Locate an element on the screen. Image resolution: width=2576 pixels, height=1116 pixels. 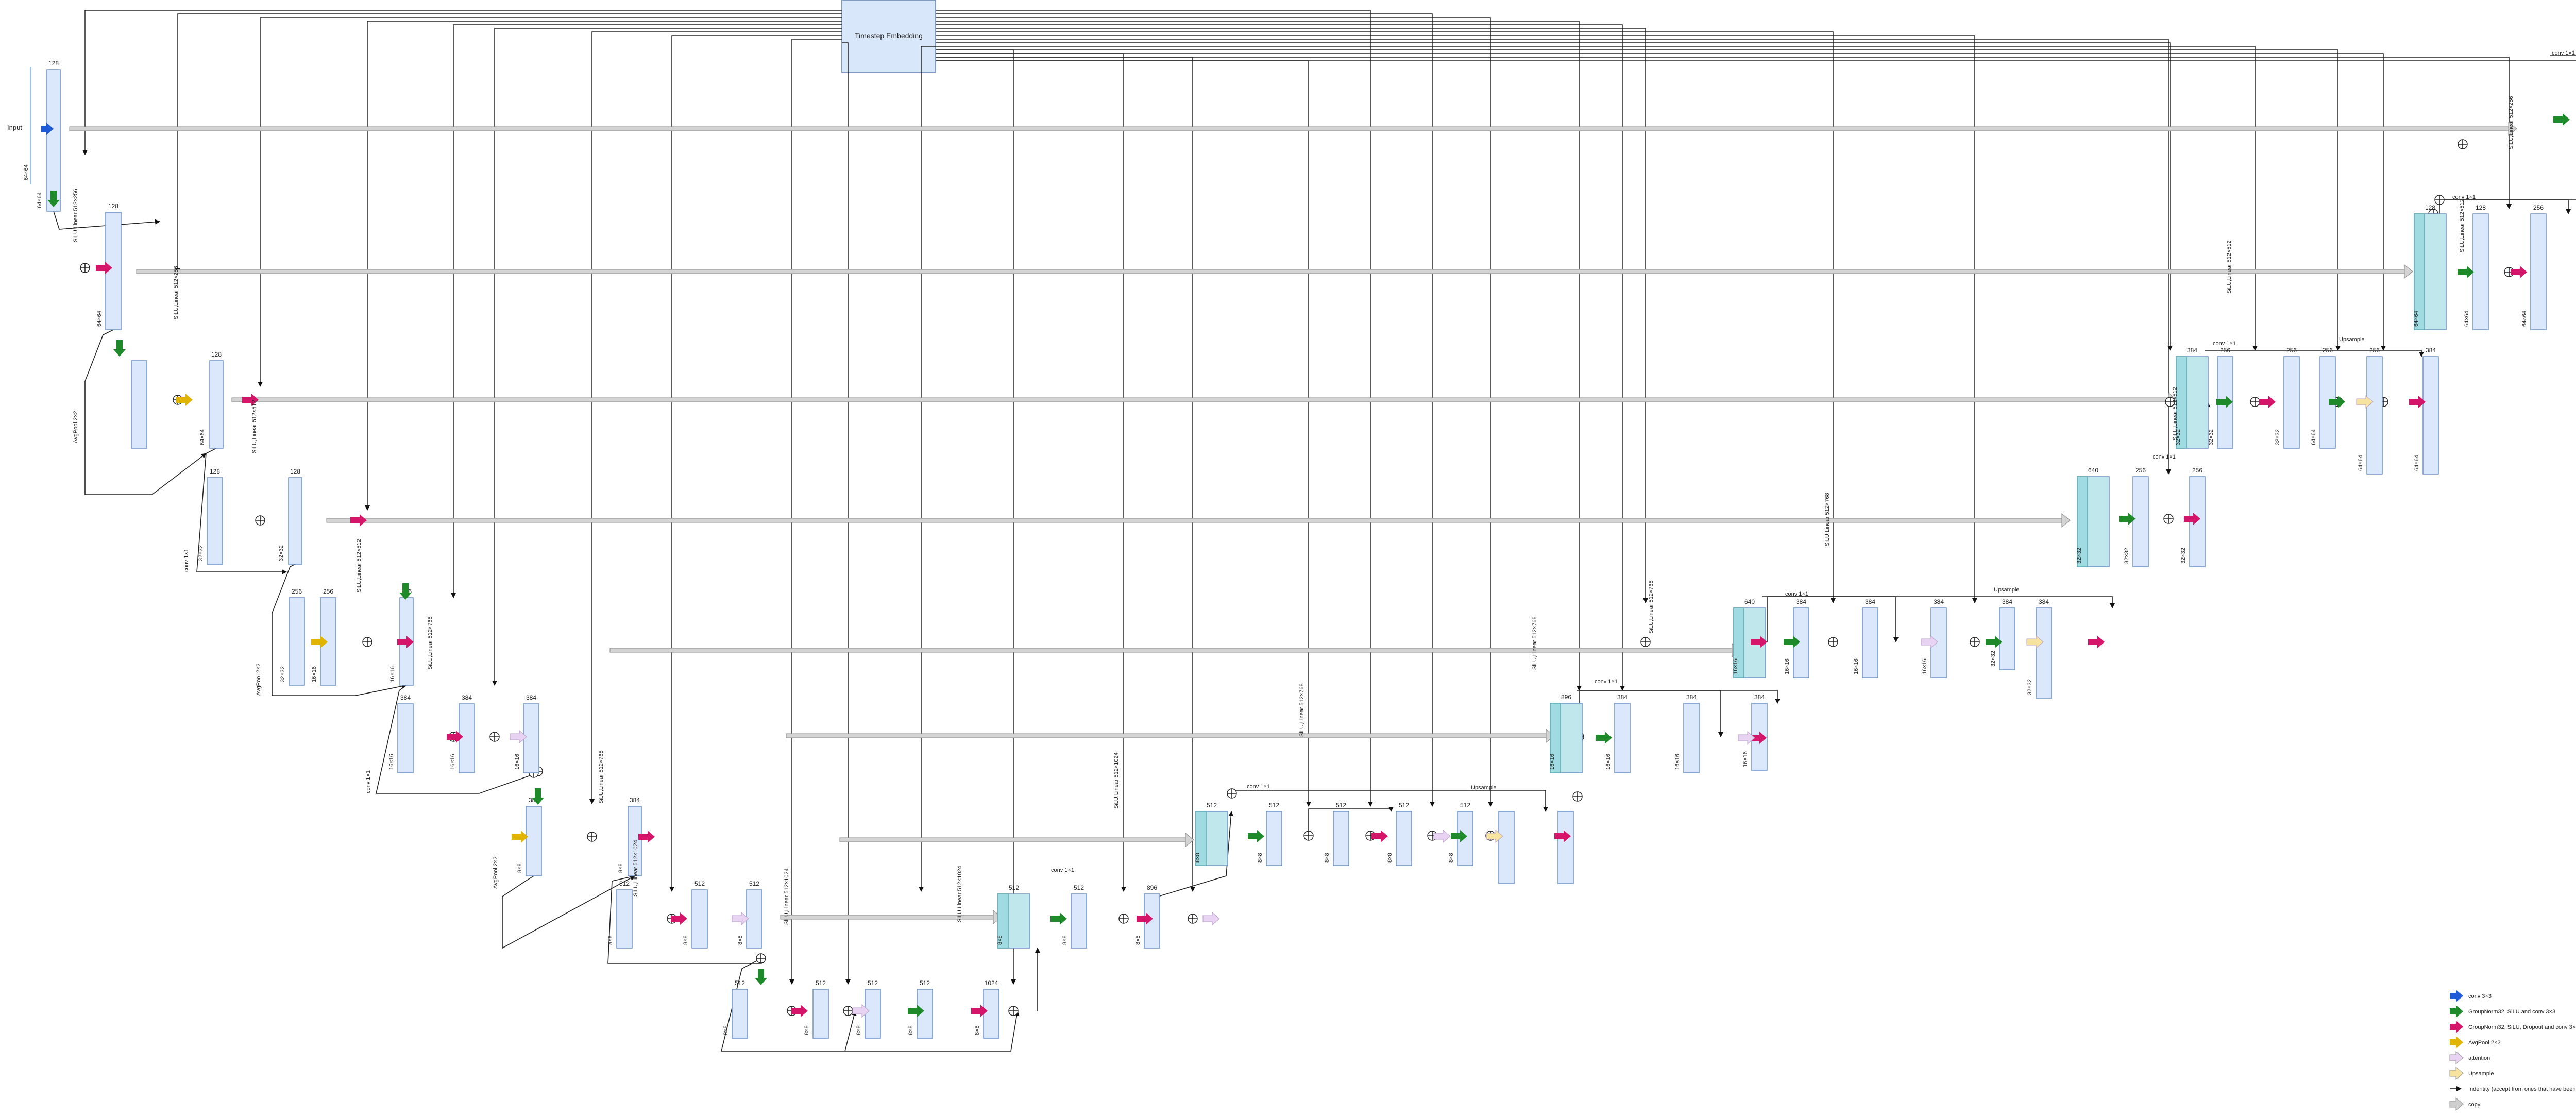
legend-label: copy is located at coordinates (2474, 1105).